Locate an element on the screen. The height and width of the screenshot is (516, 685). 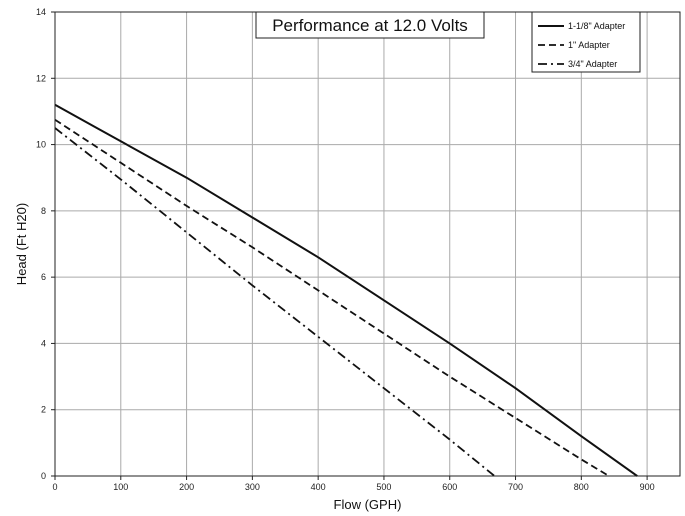
legend-frame is located at coordinates (586, 42).